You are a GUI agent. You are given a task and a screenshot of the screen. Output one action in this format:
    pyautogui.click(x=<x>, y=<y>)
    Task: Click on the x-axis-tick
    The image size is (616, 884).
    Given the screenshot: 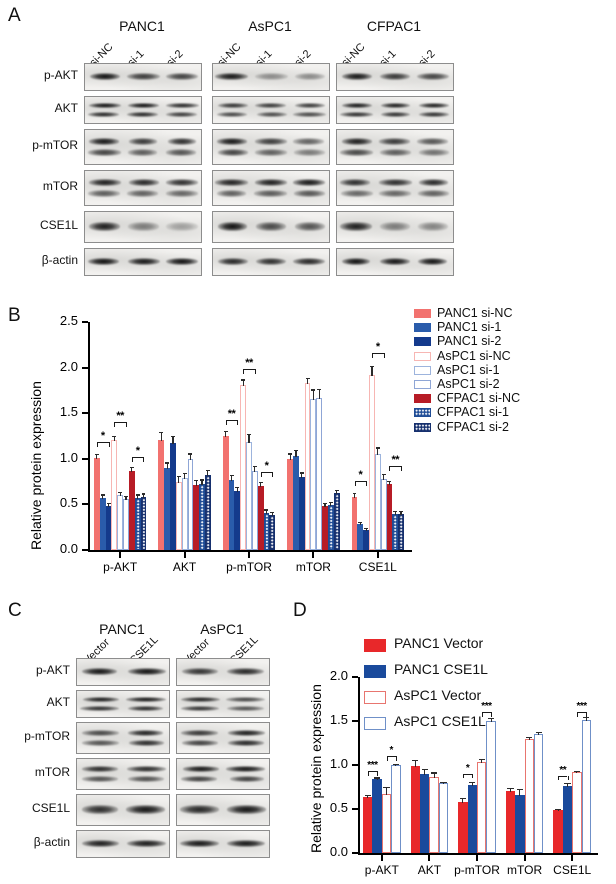 What is the action you would take?
    pyautogui.click(x=313, y=555)
    